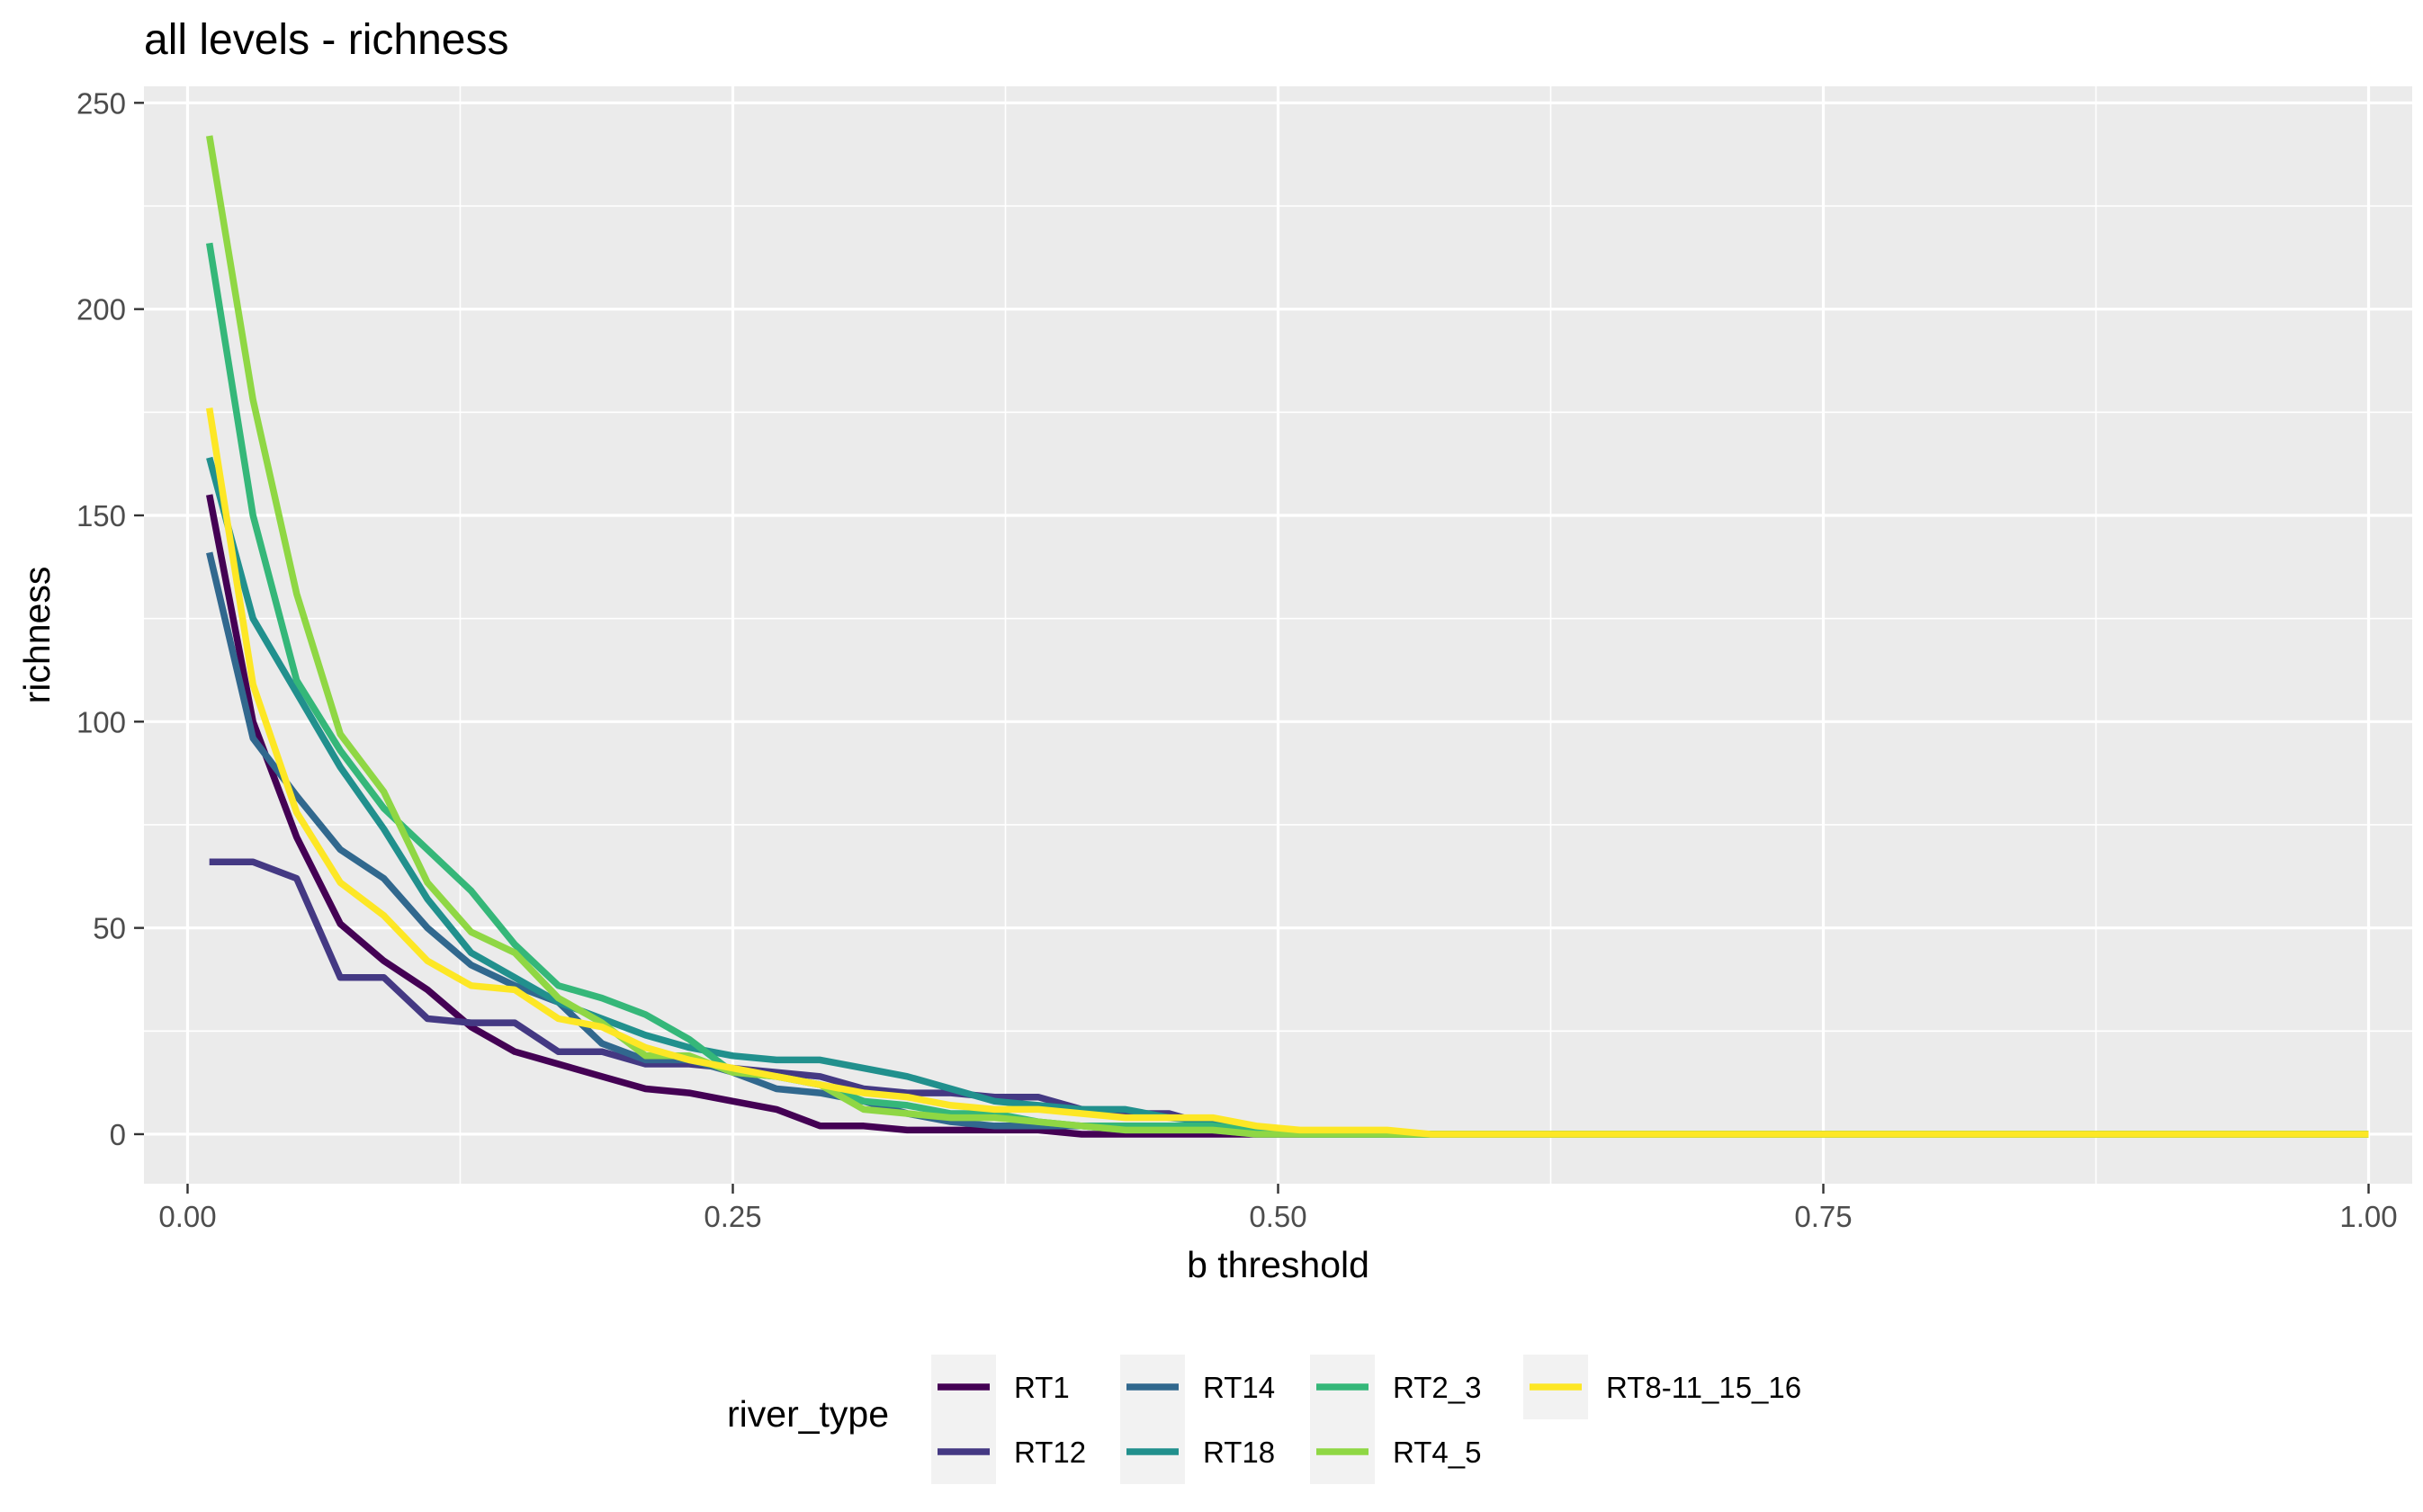 The image size is (2423, 1512). I want to click on x-tick-label: 1.00, so click(2368, 1216).